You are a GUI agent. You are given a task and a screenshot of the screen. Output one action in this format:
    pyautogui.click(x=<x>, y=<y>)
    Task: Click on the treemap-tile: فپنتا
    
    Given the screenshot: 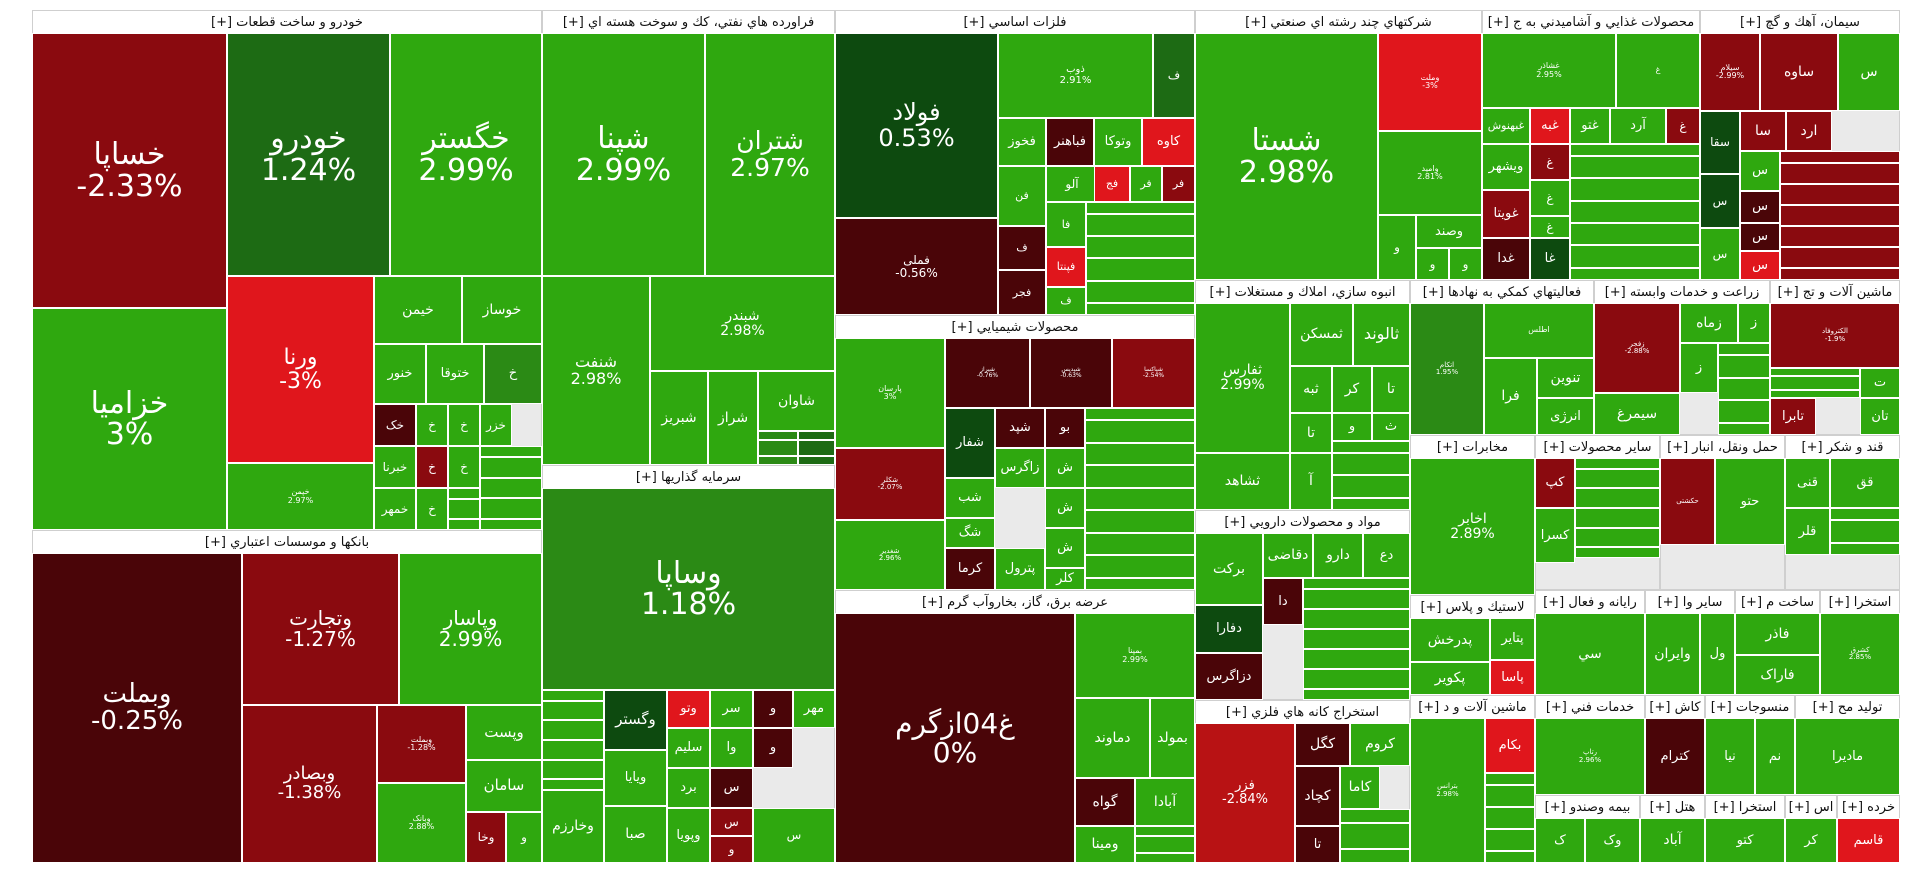 What is the action you would take?
    pyautogui.click(x=1066, y=267)
    